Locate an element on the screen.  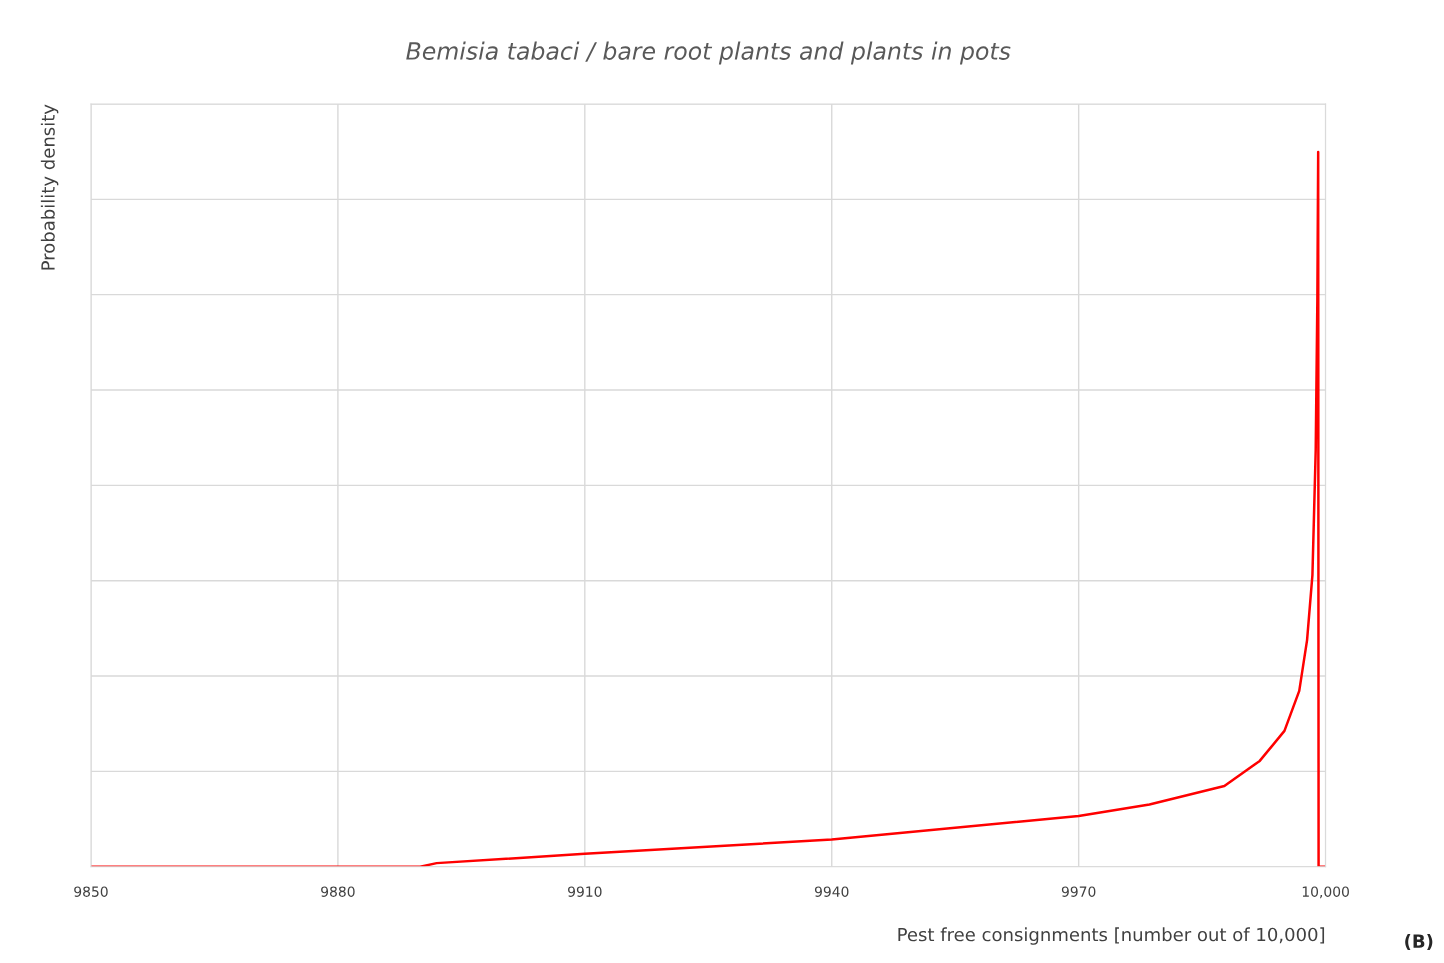
x-tick-label: 10,000 is located at coordinates (1325, 892).